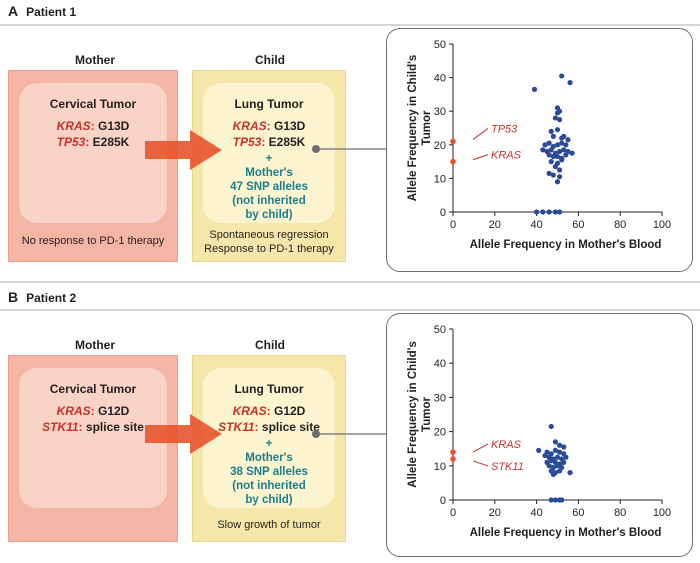  What do you see at coordinates (270, 345) in the screenshot?
I see `child-header: Child` at bounding box center [270, 345].